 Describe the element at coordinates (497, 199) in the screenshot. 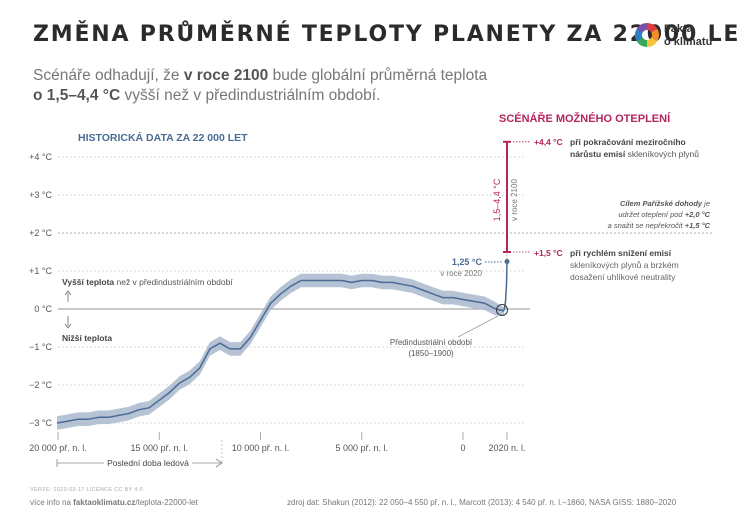

I see `range-label: 1,5–4,4 °C` at that location.